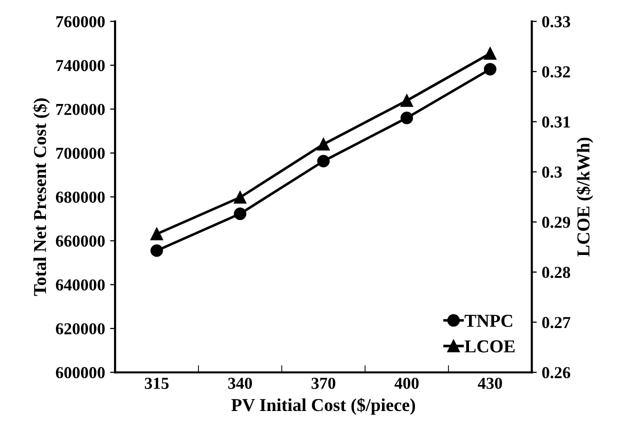 This screenshot has height=428, width=622. What do you see at coordinates (556, 222) in the screenshot?
I see `y2-tick-label: 0.29` at bounding box center [556, 222].